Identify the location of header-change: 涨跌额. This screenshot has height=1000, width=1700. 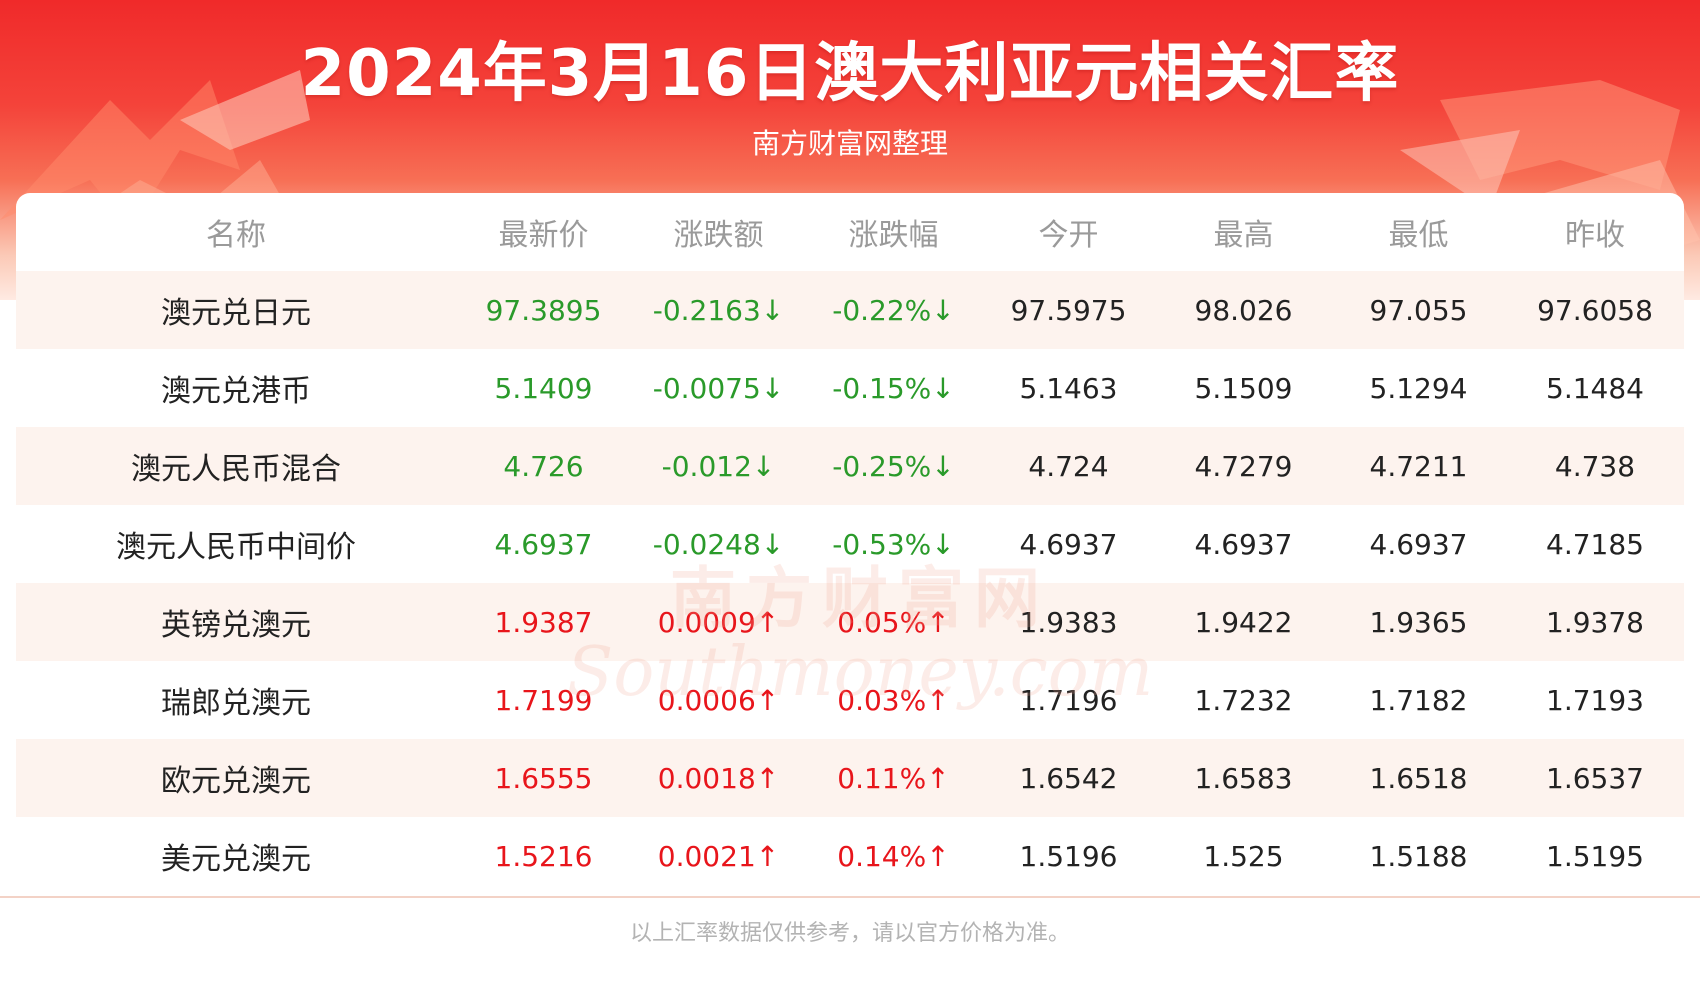
(718, 235).